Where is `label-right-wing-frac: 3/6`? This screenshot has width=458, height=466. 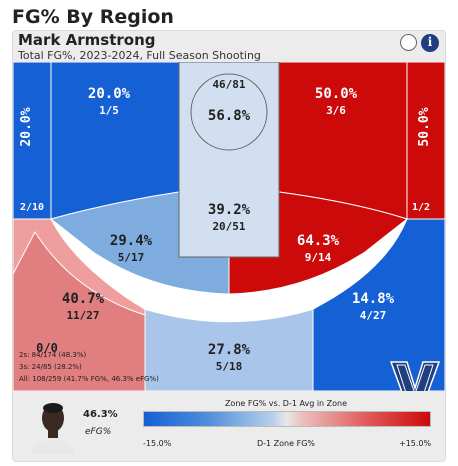 label-right-wing-frac: 3/6 is located at coordinates (336, 110).